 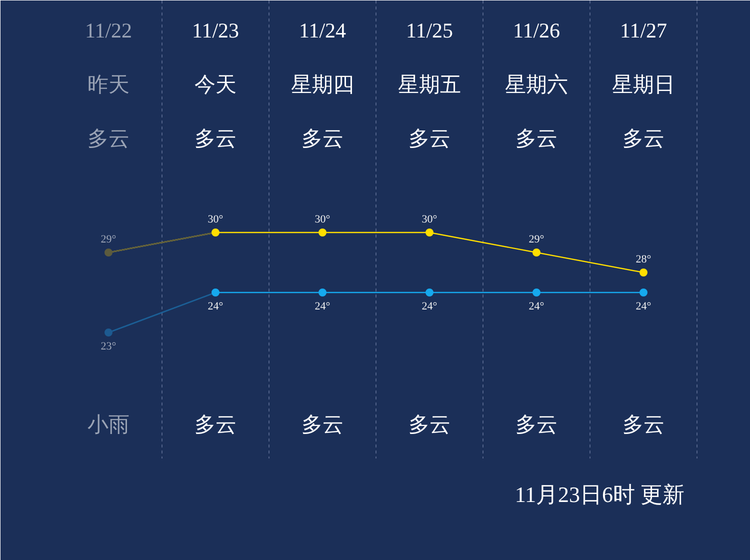 What do you see at coordinates (644, 260) in the screenshot?
I see `data-label: 28°` at bounding box center [644, 260].